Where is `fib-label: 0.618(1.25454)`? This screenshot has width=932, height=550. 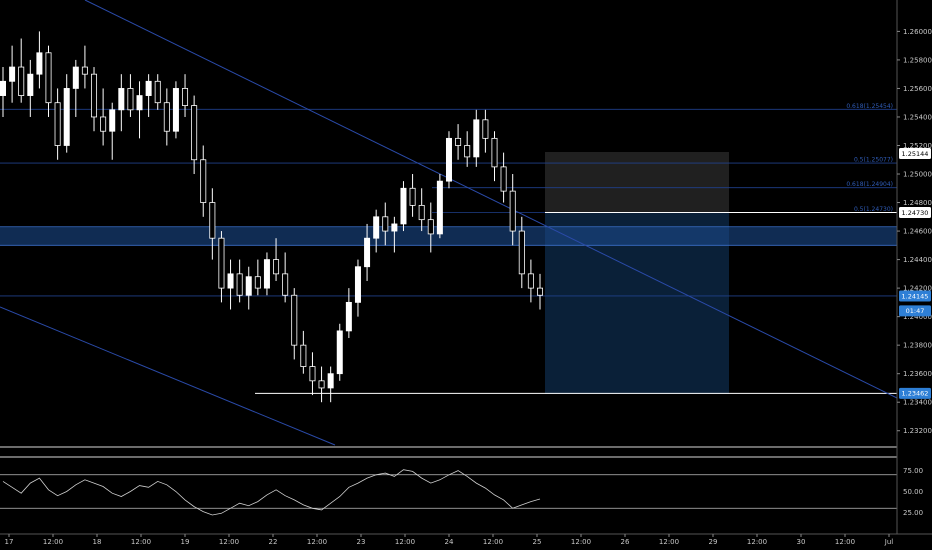 fib-label: 0.618(1.25454) is located at coordinates (869, 106).